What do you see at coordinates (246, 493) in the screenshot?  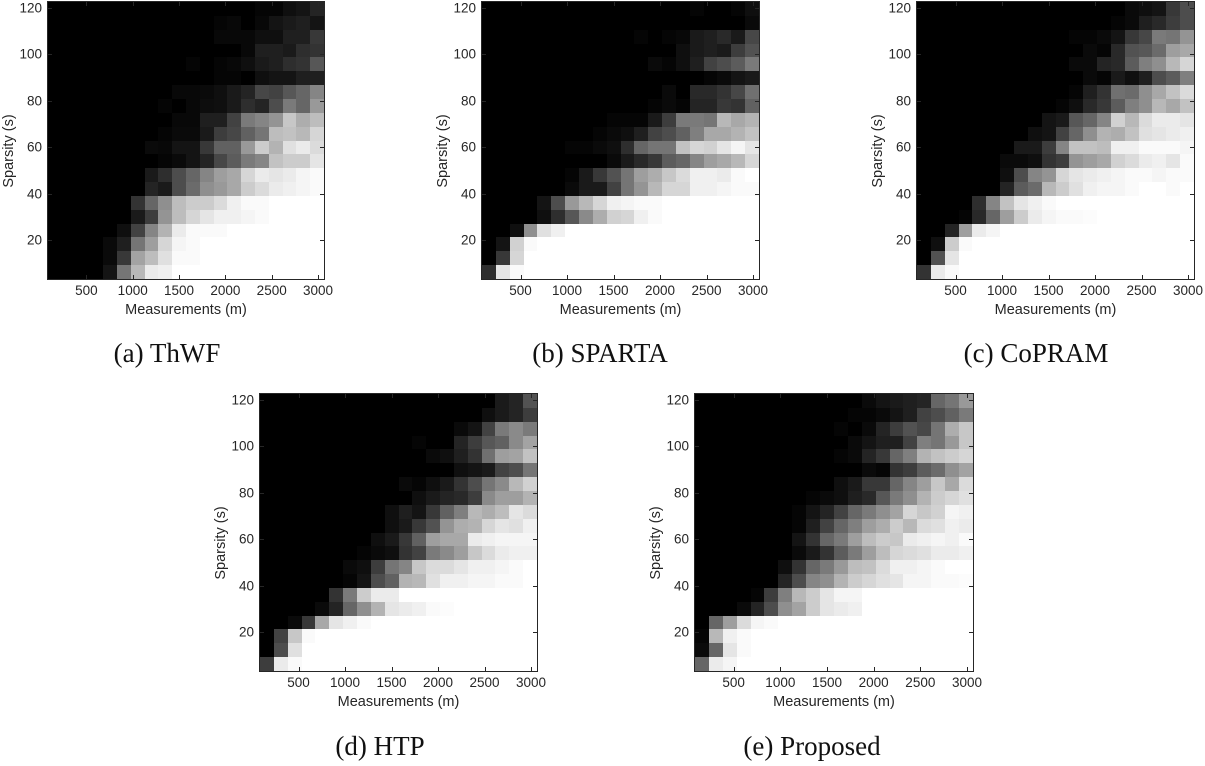 I see `y-tick-label: 80` at bounding box center [246, 493].